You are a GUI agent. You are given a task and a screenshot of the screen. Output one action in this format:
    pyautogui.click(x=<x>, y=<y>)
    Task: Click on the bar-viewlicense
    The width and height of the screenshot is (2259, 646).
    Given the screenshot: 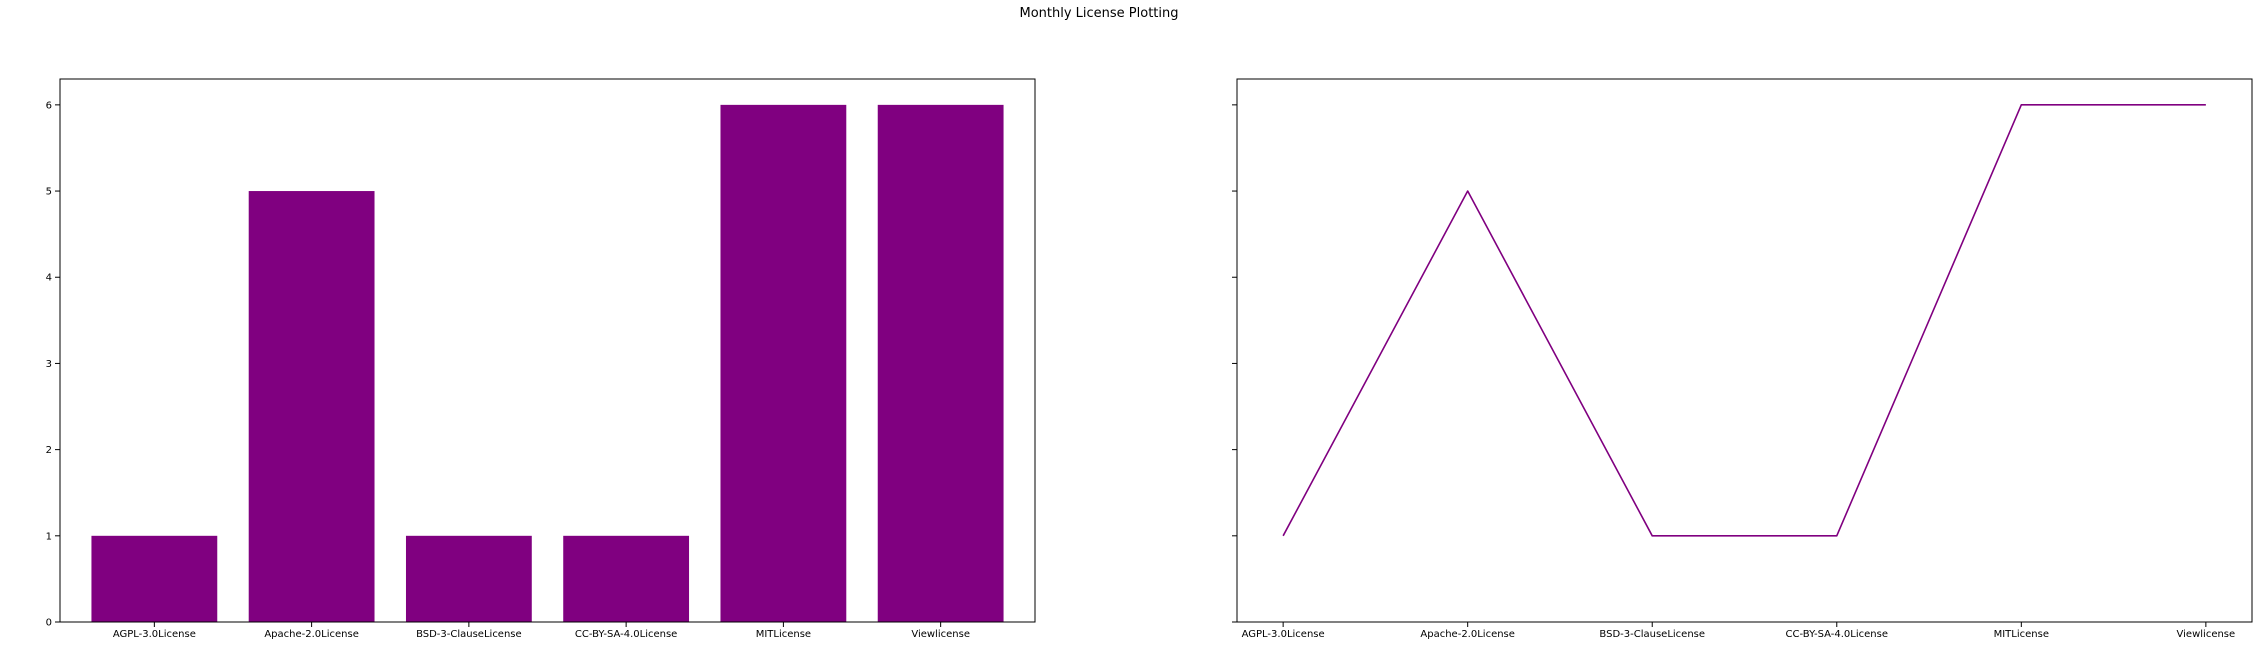 What is the action you would take?
    pyautogui.click(x=940, y=363)
    